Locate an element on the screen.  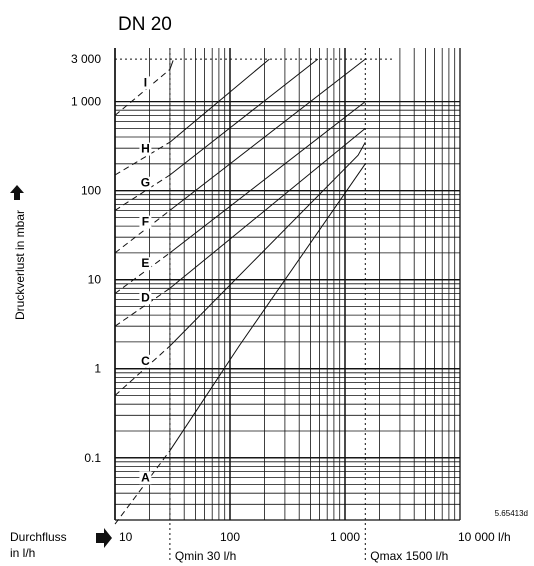
series-D-label-bg is located at coordinates (145, 298).